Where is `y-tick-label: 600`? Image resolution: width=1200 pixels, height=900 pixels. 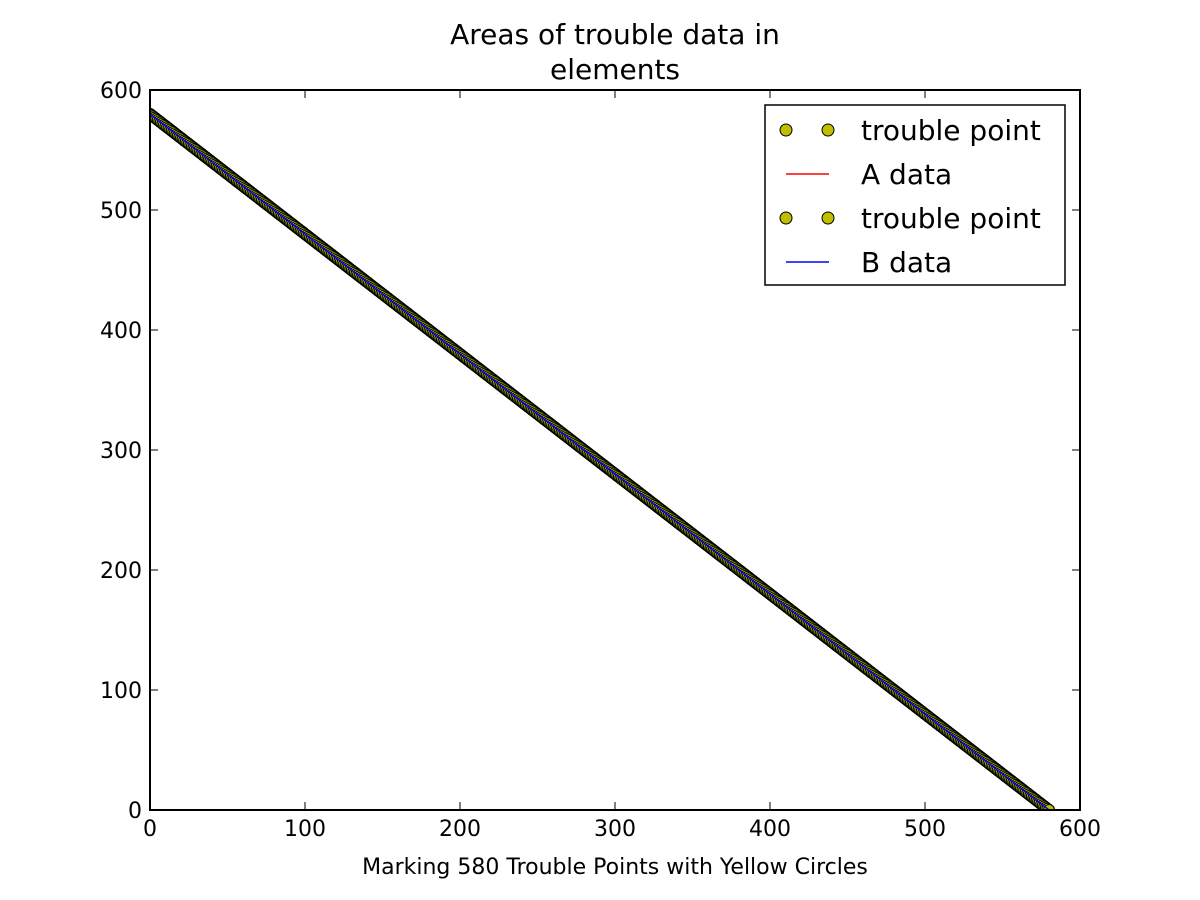
y-tick-label: 600 is located at coordinates (121, 91).